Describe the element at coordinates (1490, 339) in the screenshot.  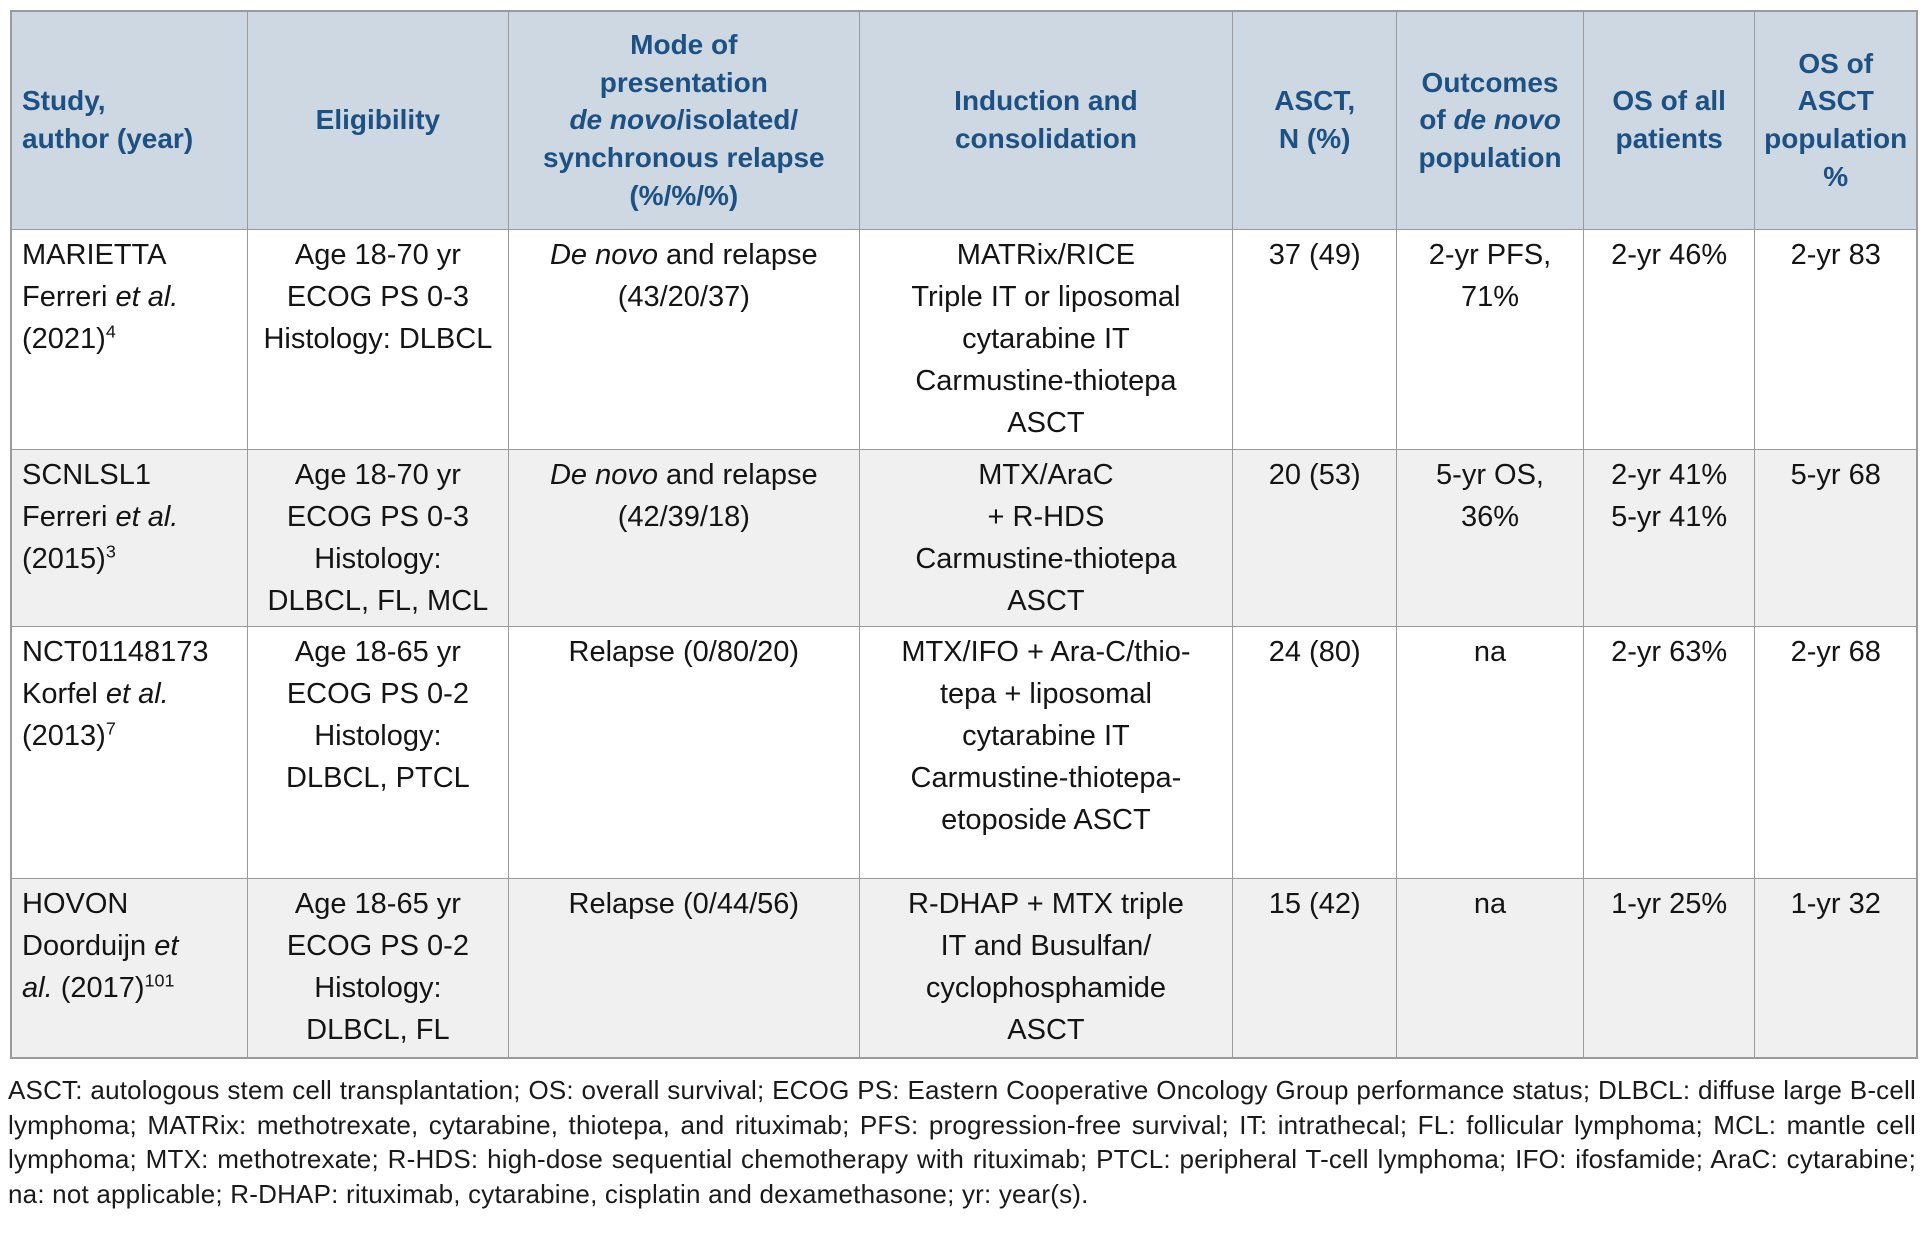
I see `cell-outcomes-de-novo: 2-yr PFS, 71%` at that location.